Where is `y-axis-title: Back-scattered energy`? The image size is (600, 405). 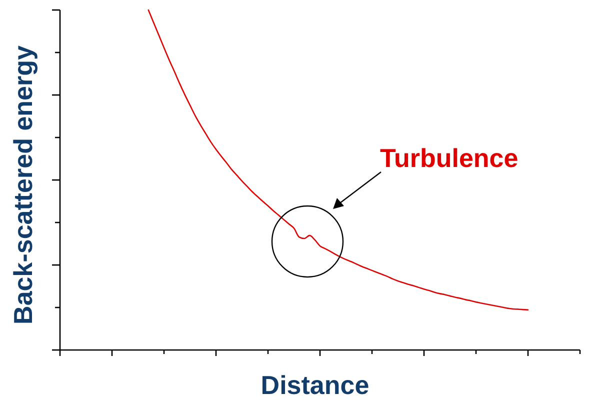 y-axis-title: Back-scattered energy is located at coordinates (23, 184).